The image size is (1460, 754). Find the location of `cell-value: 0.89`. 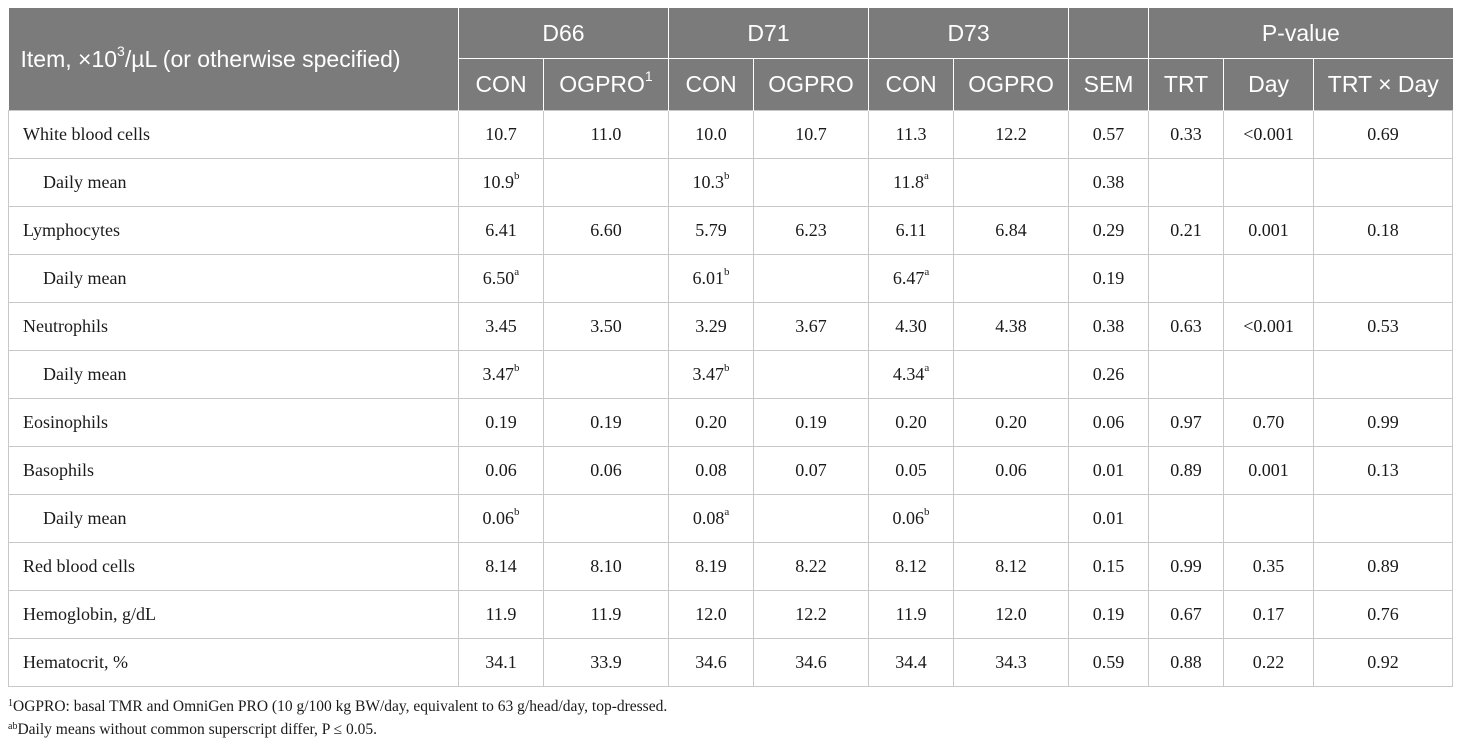

cell-value: 0.89 is located at coordinates (1383, 566).